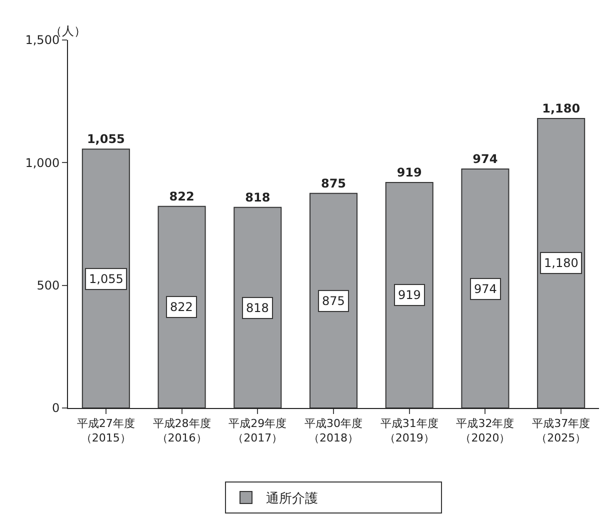 This screenshot has width=607, height=522. Describe the element at coordinates (42, 163) in the screenshot. I see `y-tick-label: 1,000` at that location.